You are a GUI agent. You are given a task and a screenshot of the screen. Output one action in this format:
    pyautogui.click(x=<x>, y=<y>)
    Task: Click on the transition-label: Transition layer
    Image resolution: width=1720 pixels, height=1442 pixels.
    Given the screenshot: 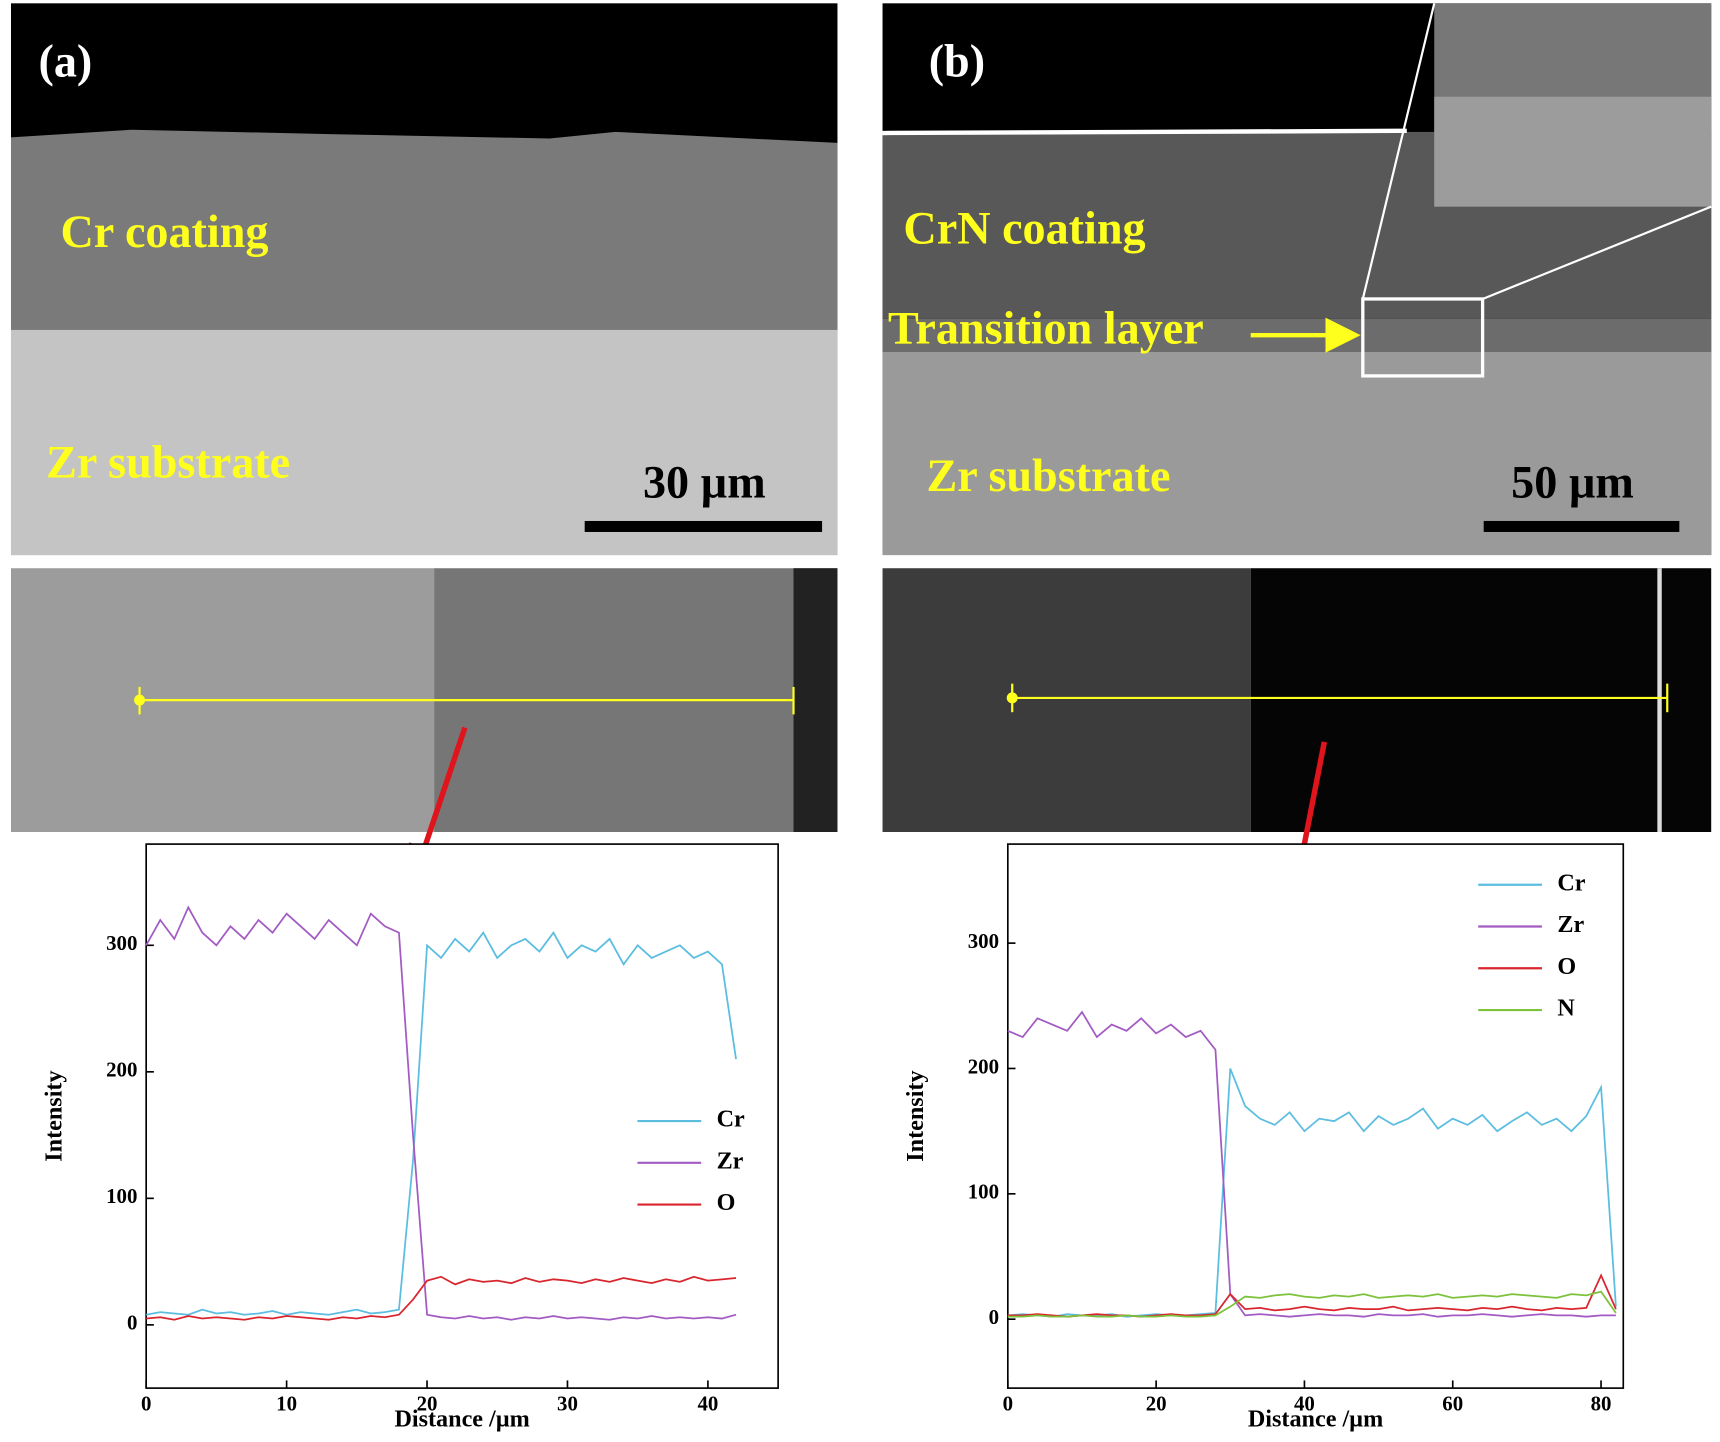 What is the action you would take?
    pyautogui.click(x=1046, y=328)
    